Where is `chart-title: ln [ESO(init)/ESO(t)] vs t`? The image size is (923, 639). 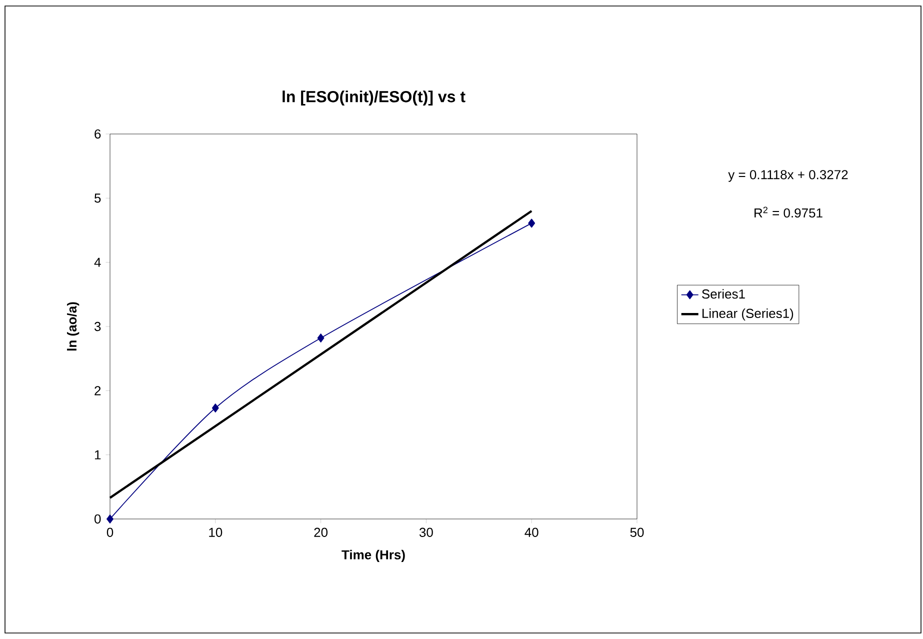 chart-title: ln [ESO(init)/ESO(t)] vs t is located at coordinates (374, 98).